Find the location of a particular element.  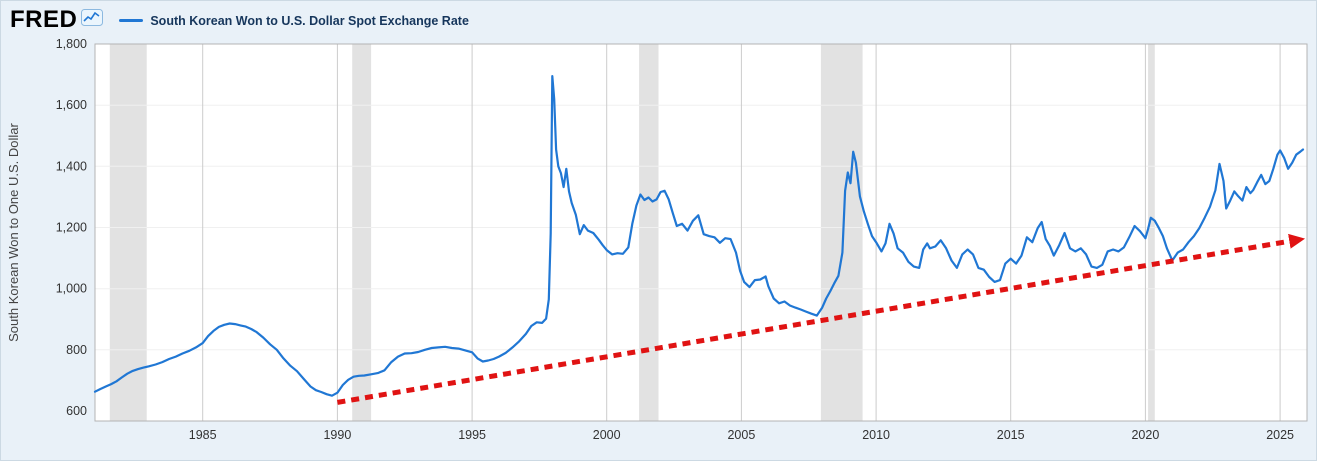

y-tick-label: 600 is located at coordinates (76, 411).